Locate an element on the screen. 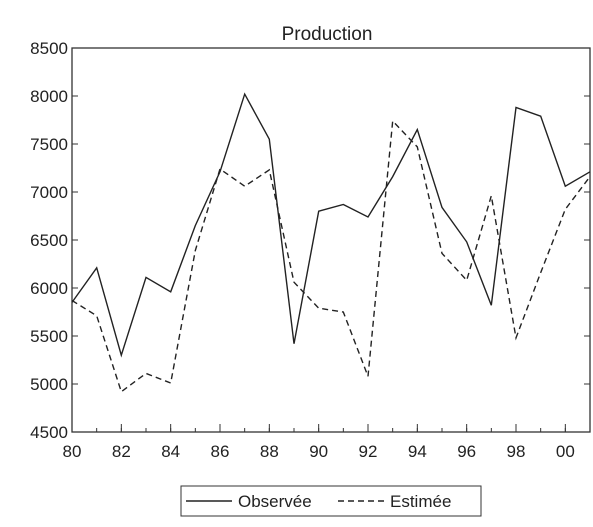 The width and height of the screenshot is (593, 527). x-axis: 80 82 84 86 88 90 92 94 96 98 00 is located at coordinates (327, 442).